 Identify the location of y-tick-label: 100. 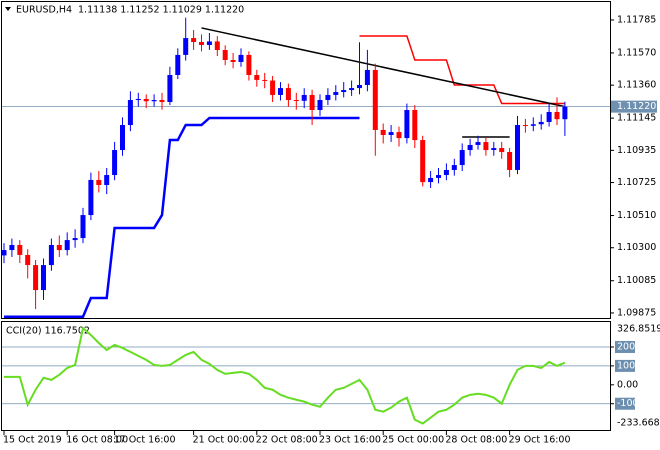
(626, 365).